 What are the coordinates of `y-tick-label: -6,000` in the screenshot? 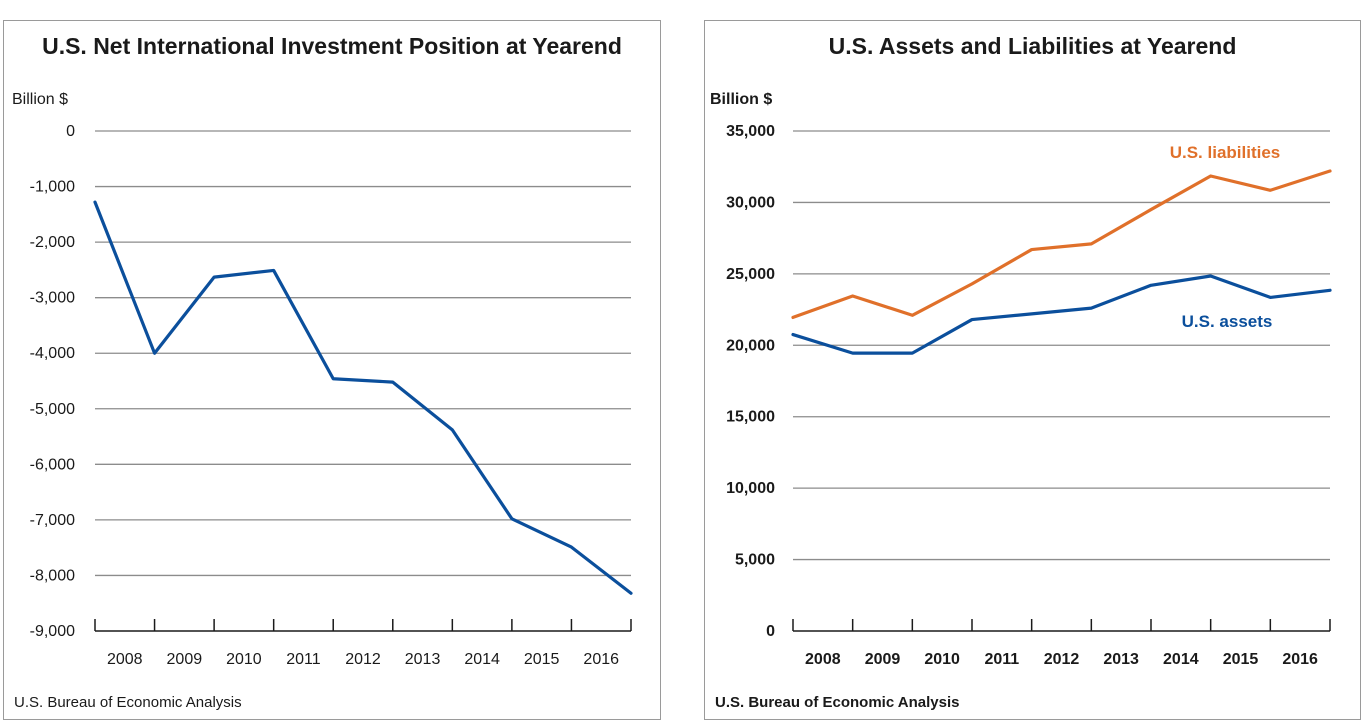 It's located at (52, 464).